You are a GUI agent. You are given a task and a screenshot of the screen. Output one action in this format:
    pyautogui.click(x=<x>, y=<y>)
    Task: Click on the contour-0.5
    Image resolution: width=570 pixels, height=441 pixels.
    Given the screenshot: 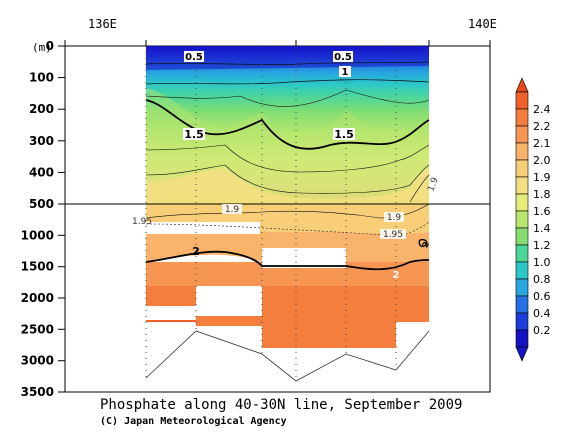 What is the action you would take?
    pyautogui.click(x=287, y=63)
    